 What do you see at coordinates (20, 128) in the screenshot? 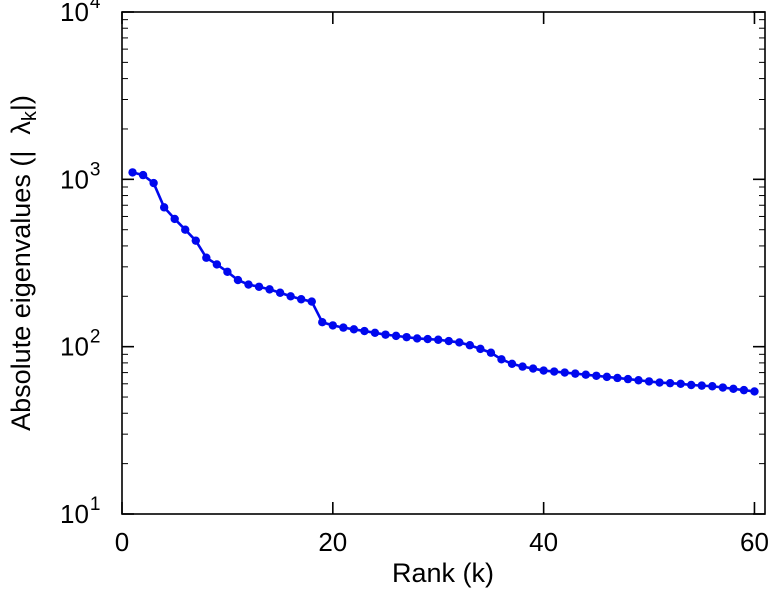
I see `lambda-symbol: λ` at bounding box center [20, 128].